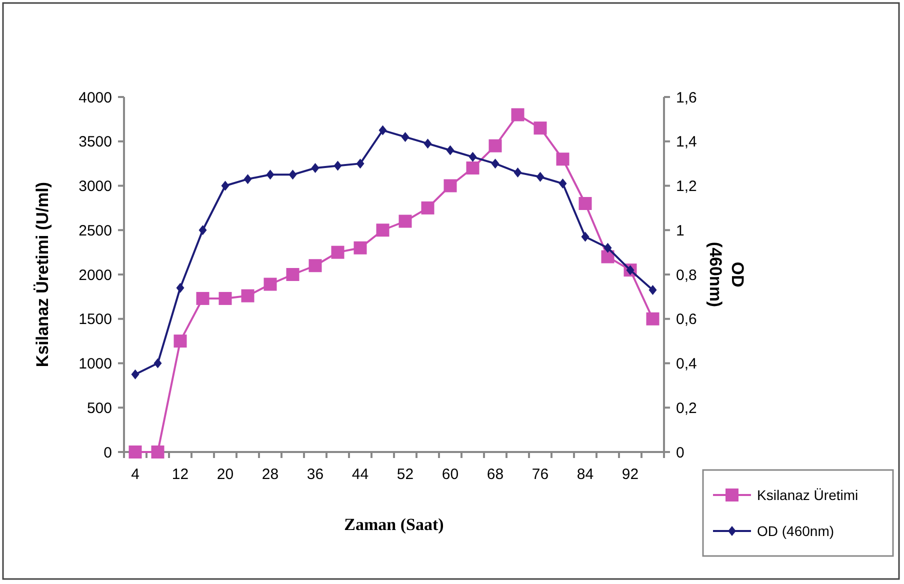  I want to click on x-tick-label: 44, so click(360, 474).